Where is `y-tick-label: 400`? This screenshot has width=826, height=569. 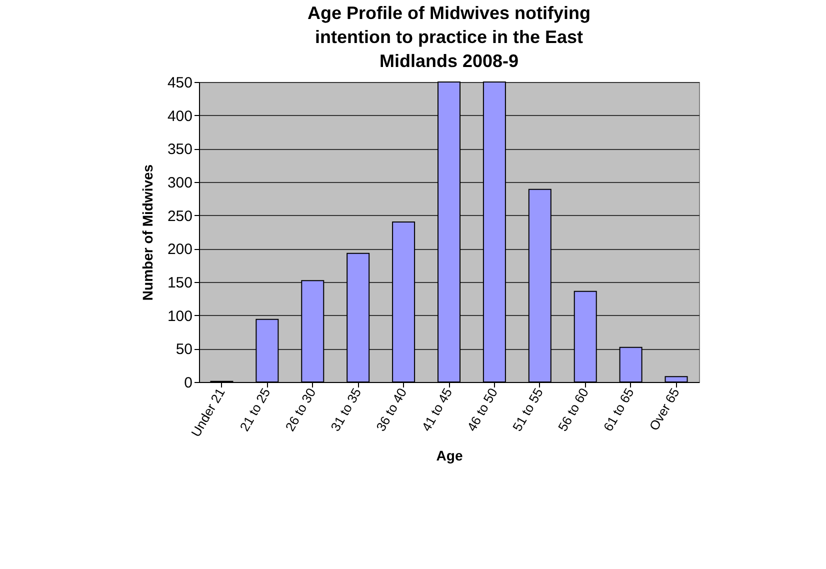 y-tick-label: 400 is located at coordinates (179, 116).